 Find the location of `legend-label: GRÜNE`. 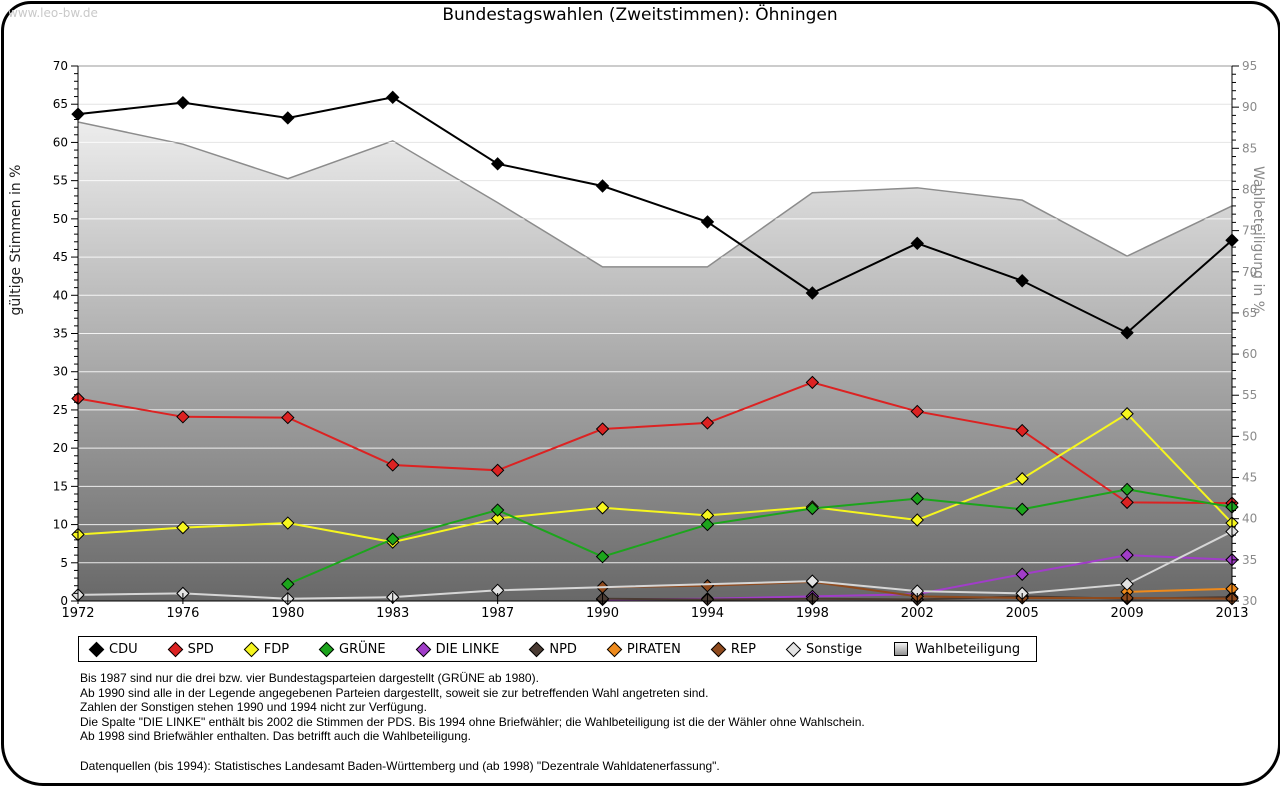

legend-label: GRÜNE is located at coordinates (362, 649).